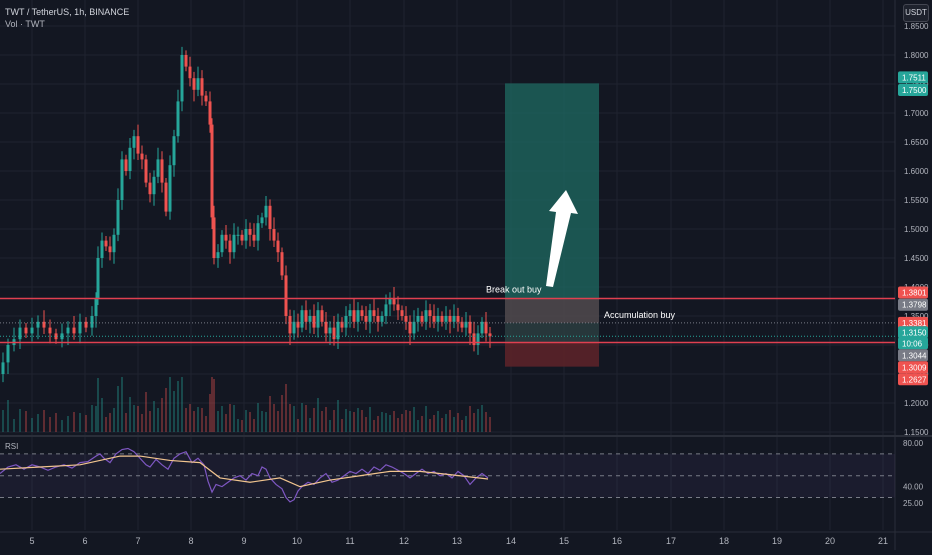 The image size is (932, 555). What do you see at coordinates (137, 541) in the screenshot?
I see `x-tick-label: 7` at bounding box center [137, 541].